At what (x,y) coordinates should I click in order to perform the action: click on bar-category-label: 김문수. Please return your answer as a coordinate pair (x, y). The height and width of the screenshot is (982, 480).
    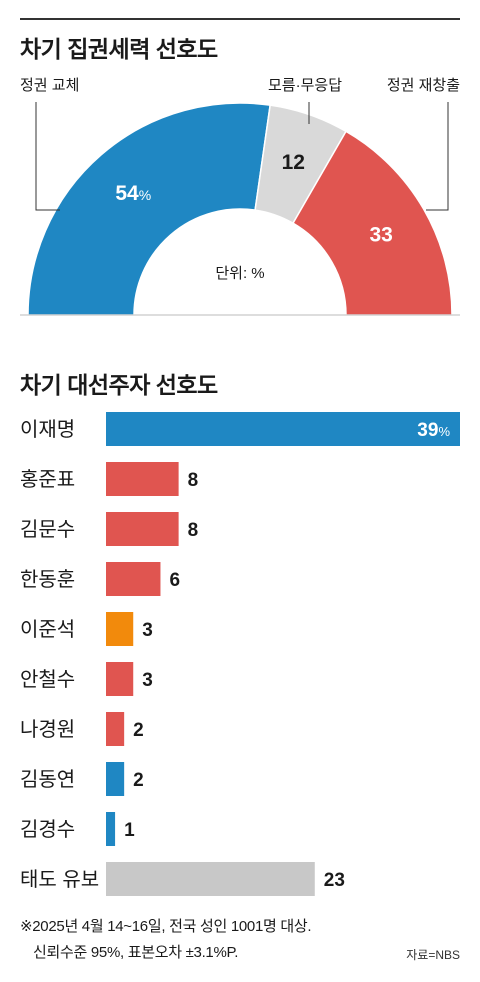
    Looking at the image, I should click on (47, 529).